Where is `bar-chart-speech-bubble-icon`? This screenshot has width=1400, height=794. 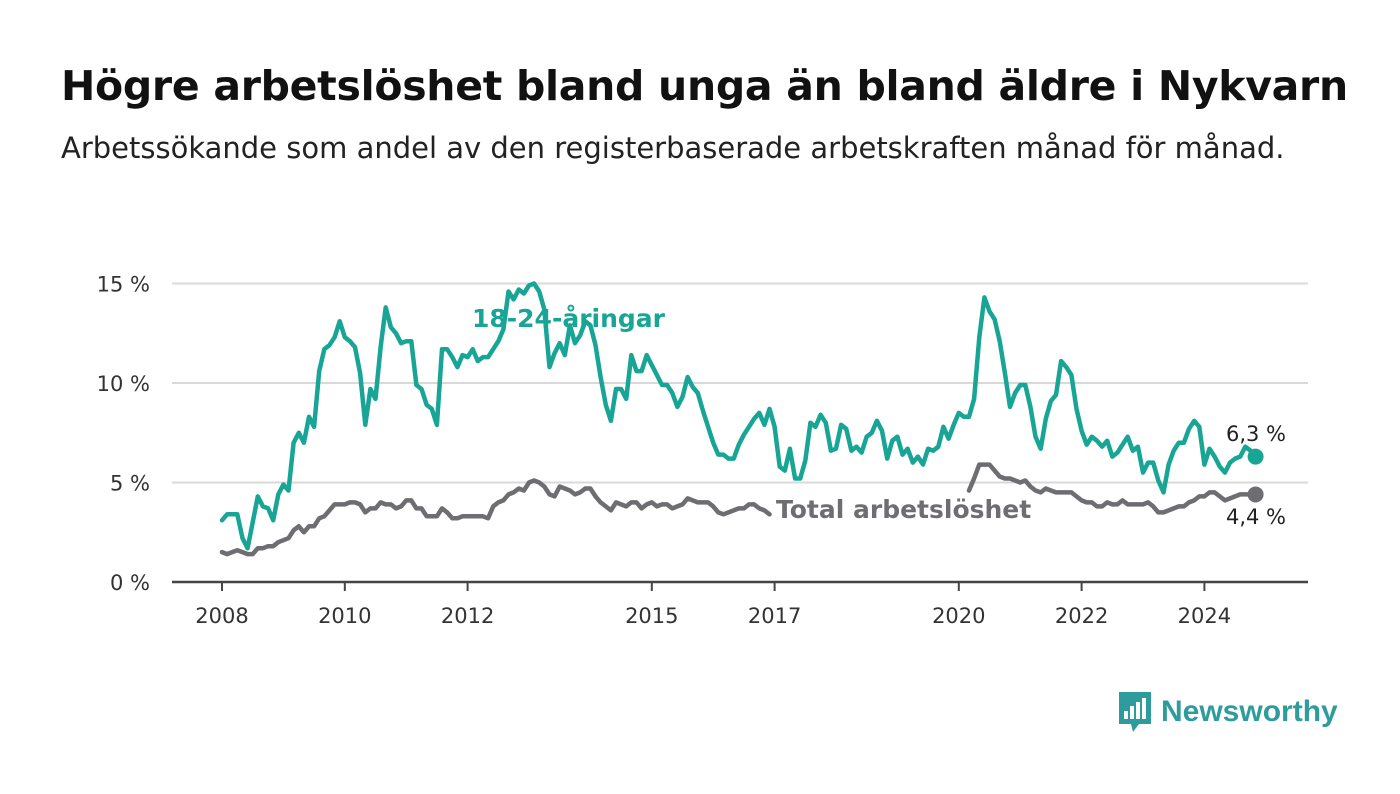
bar-chart-speech-bubble-icon is located at coordinates (1135, 712).